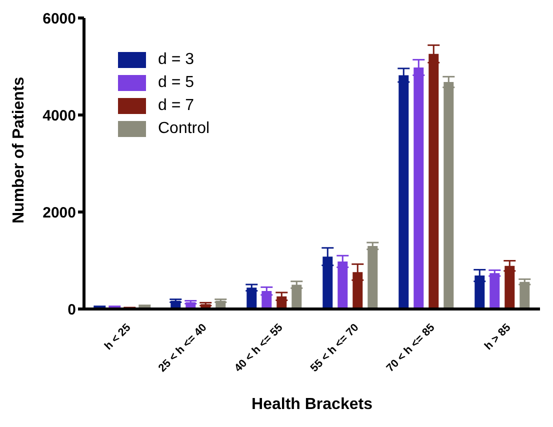  I want to click on legend-label: Control, so click(184, 129).